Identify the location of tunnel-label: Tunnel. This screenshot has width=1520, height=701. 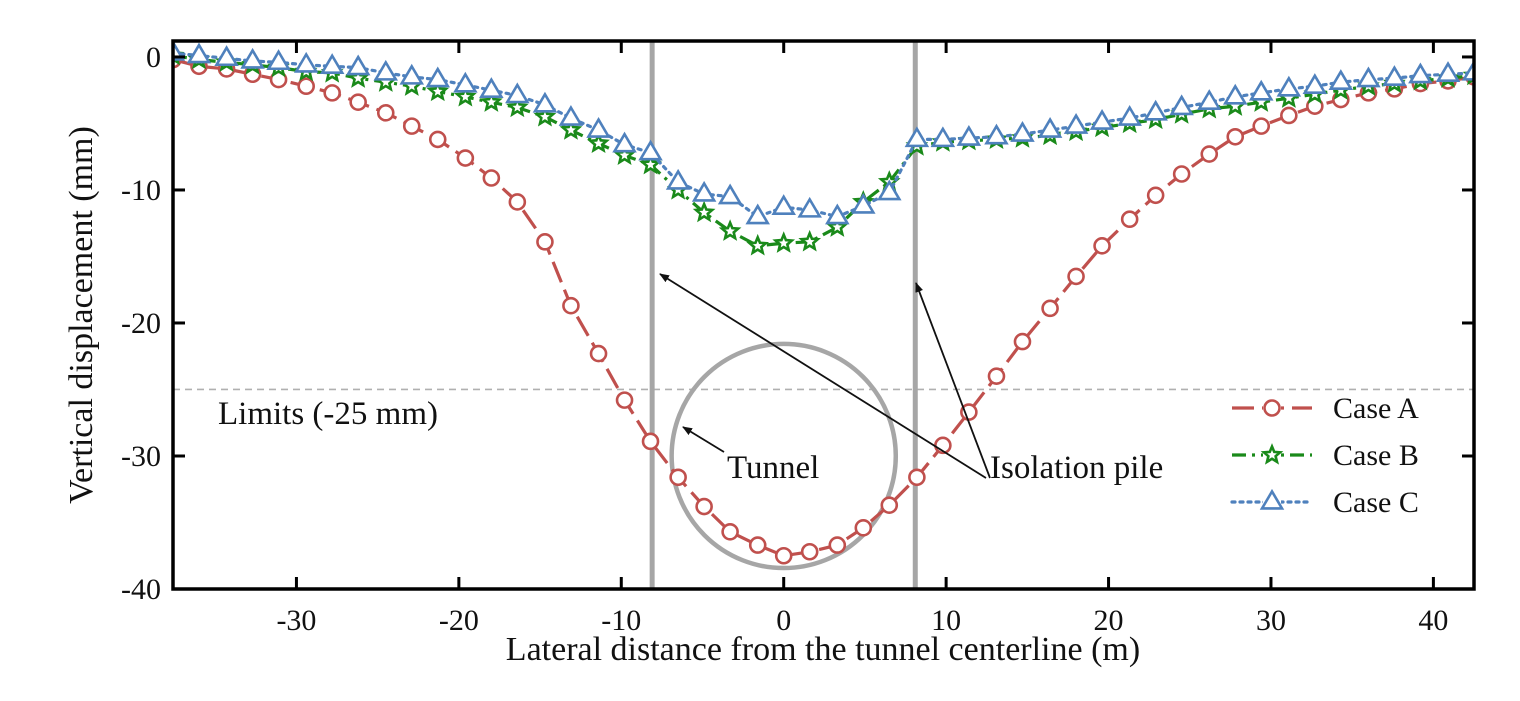
(773, 468).